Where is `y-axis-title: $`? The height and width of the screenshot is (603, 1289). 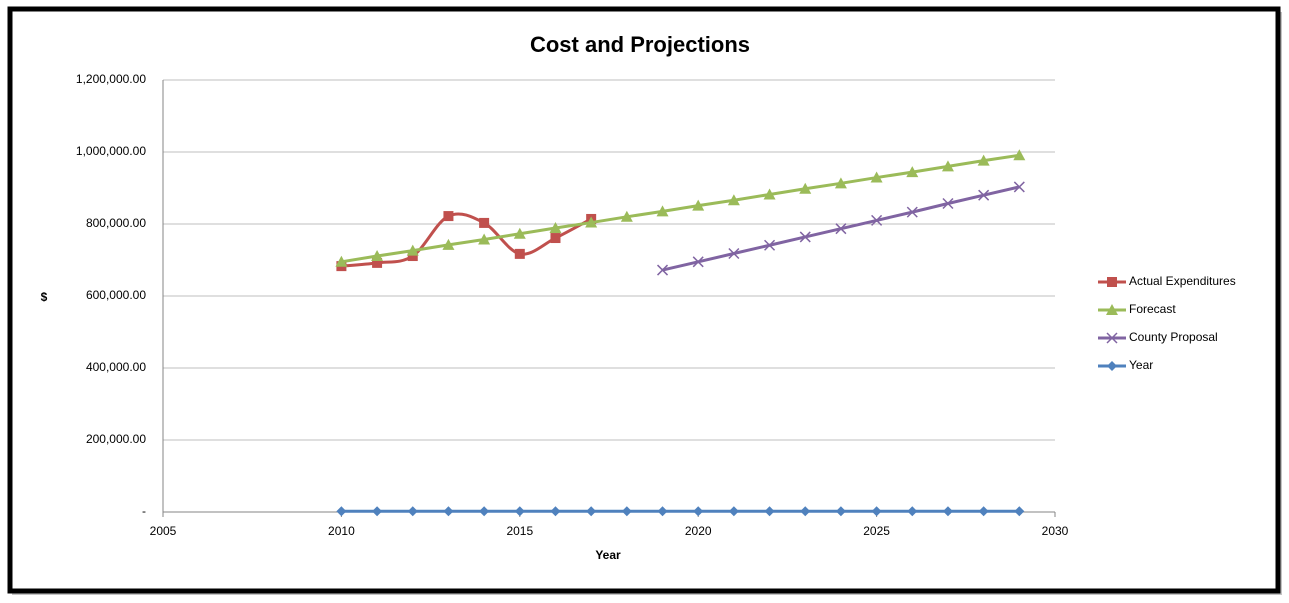 y-axis-title: $ is located at coordinates (44, 297).